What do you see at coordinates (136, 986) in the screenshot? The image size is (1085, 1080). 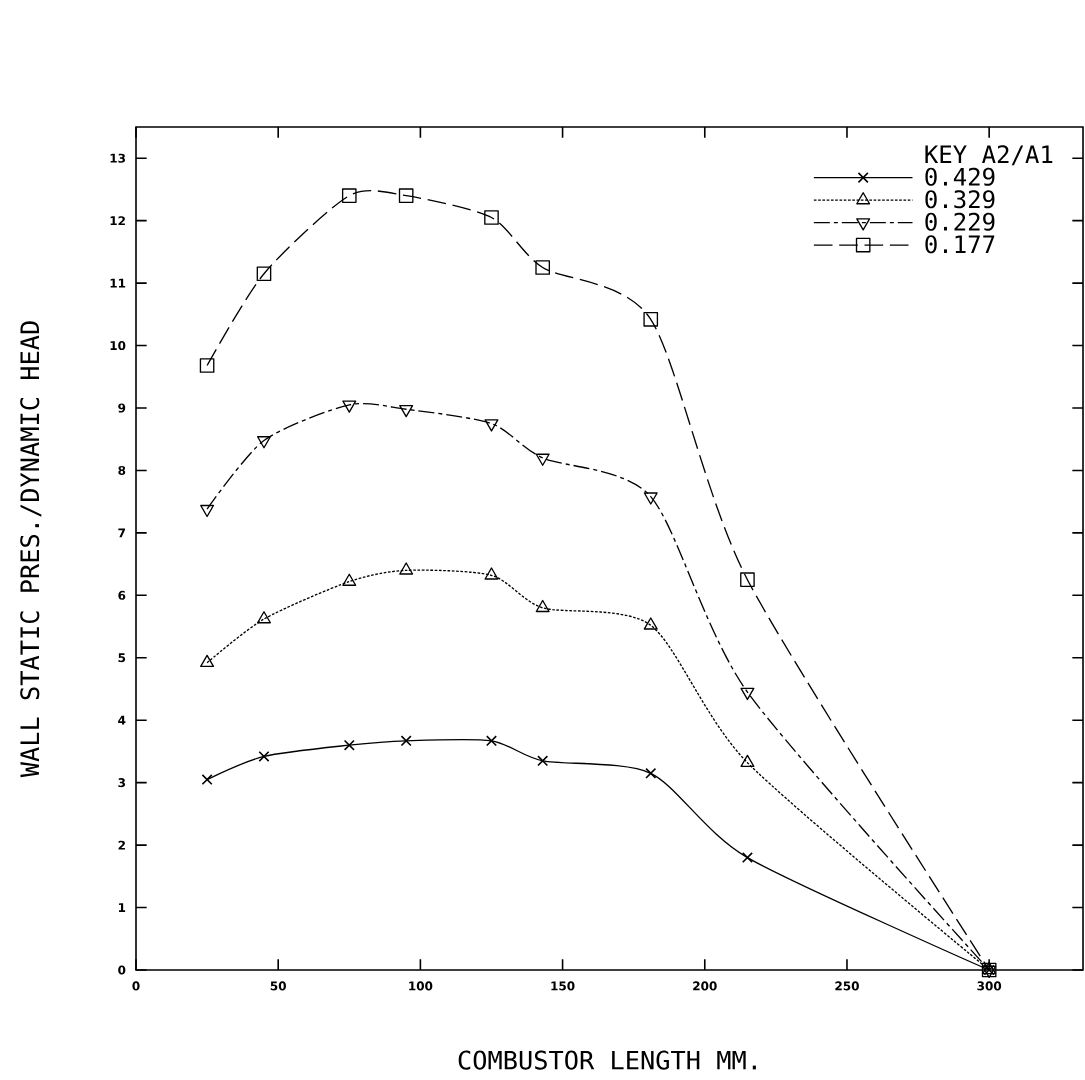 I see `x-tick-label: 0` at bounding box center [136, 986].